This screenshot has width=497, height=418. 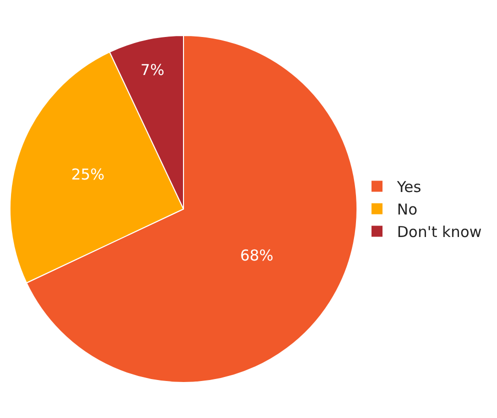 What do you see at coordinates (407, 209) in the screenshot?
I see `legend-label: No` at bounding box center [407, 209].